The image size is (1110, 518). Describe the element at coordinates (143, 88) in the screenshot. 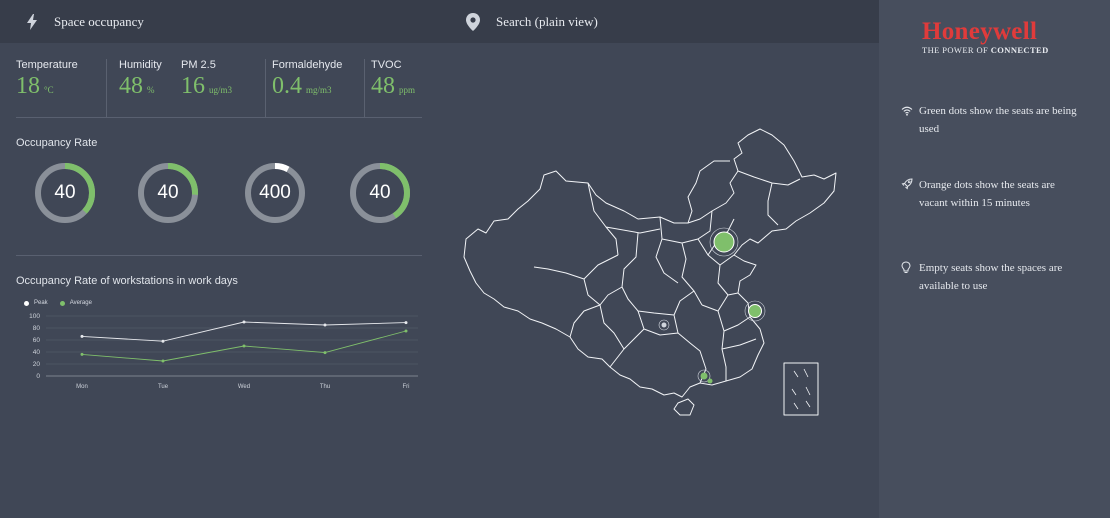

I see `reading-humidity: Humidity 48%` at that location.